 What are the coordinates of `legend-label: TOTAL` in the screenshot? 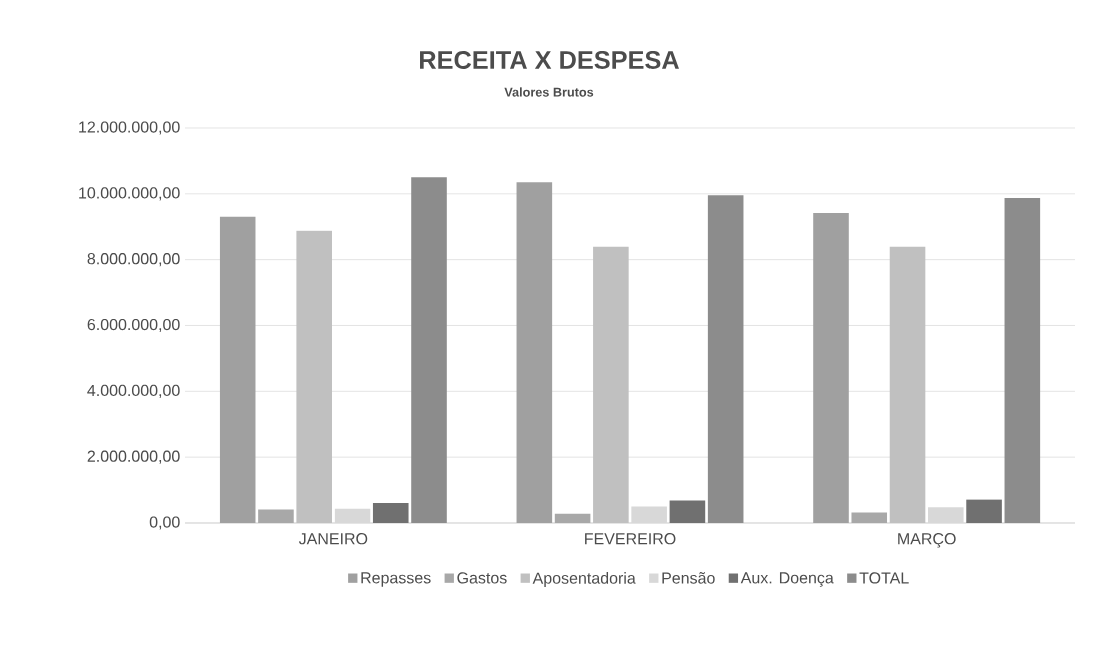 It's located at (884, 578).